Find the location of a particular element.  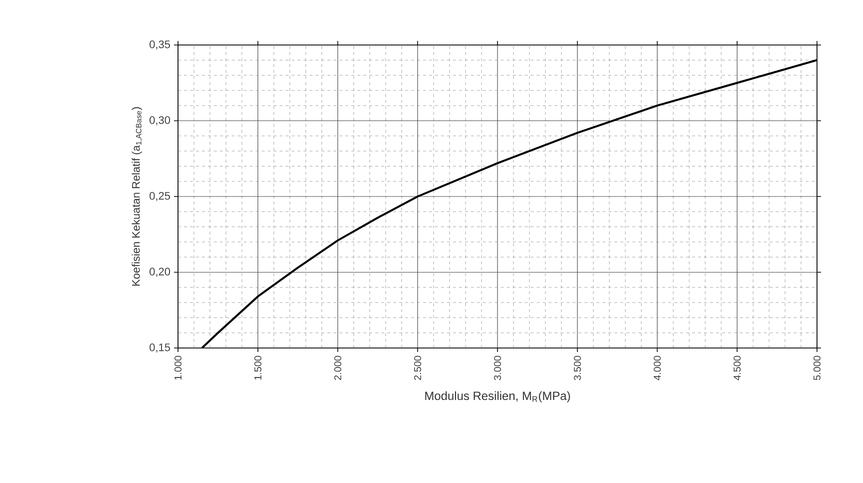

y-tick-label: 0,20 is located at coordinates (160, 272).